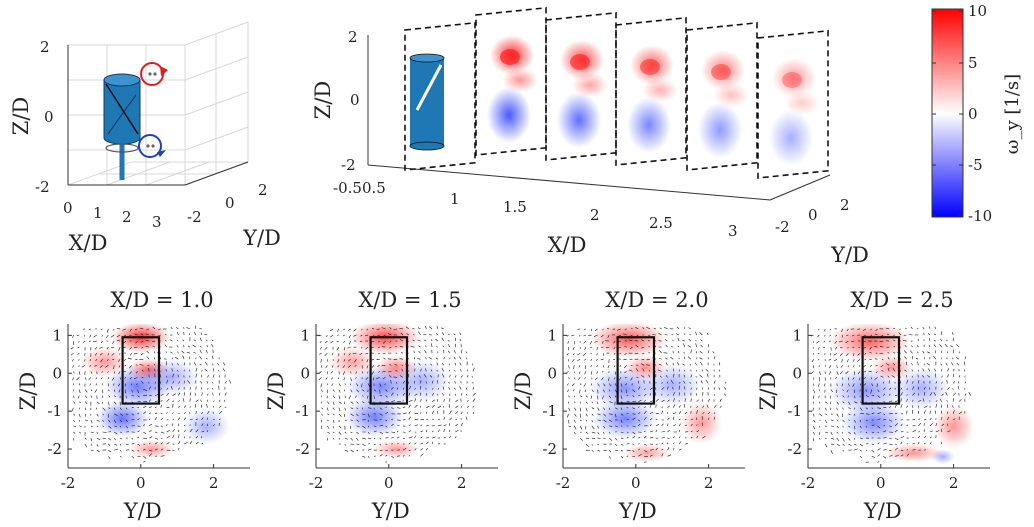  Describe the element at coordinates (800, 187) in the screenshot. I see `slices-y-axis` at that location.